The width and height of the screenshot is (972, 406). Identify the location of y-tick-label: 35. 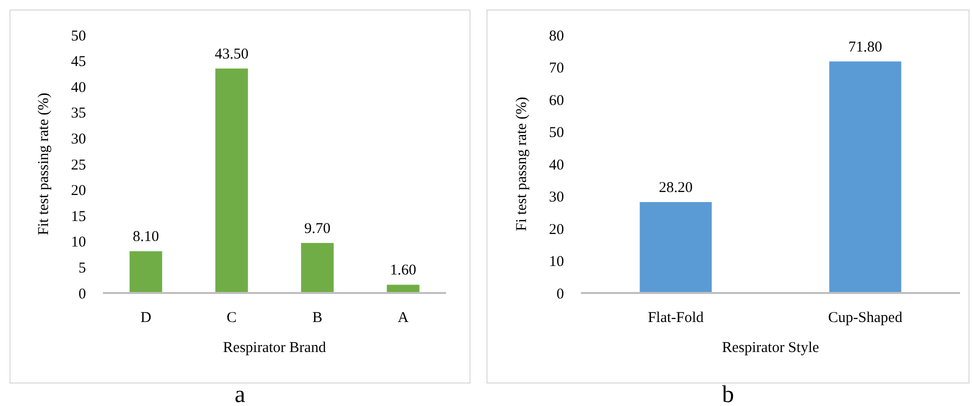
(78, 114).